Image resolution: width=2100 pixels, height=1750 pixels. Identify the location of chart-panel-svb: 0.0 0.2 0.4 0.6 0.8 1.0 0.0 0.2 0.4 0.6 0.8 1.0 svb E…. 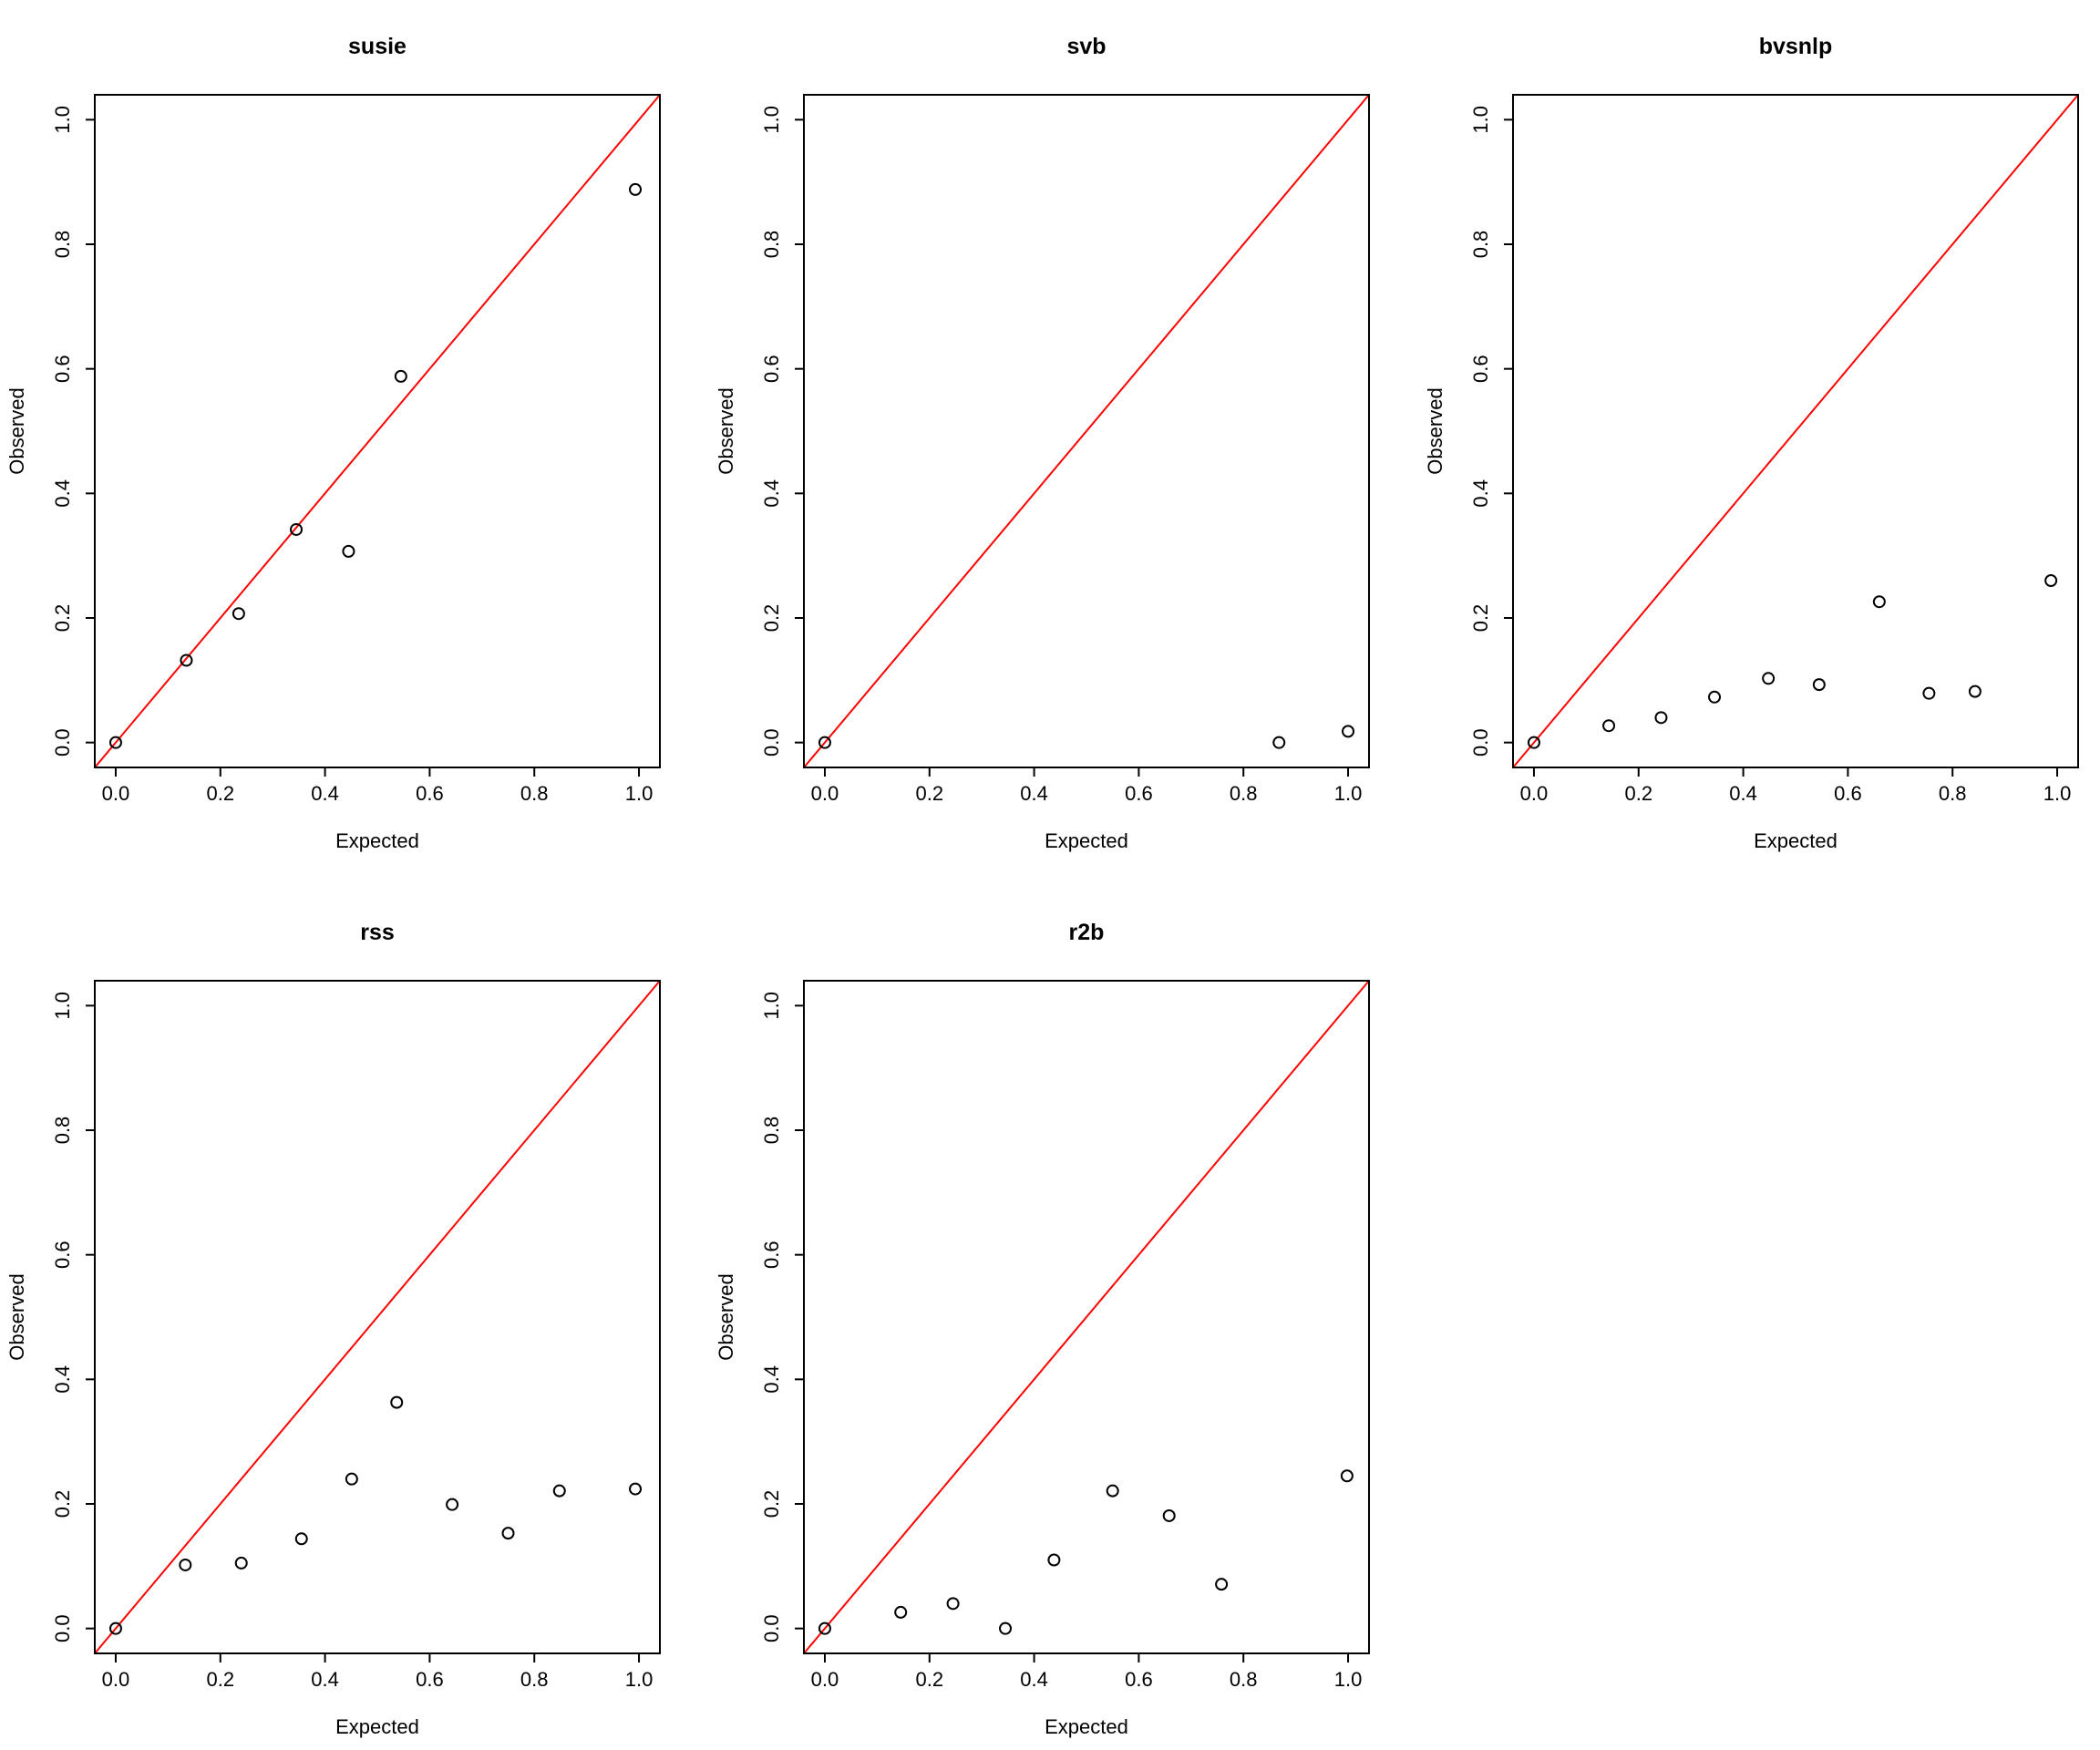
(1043, 443).